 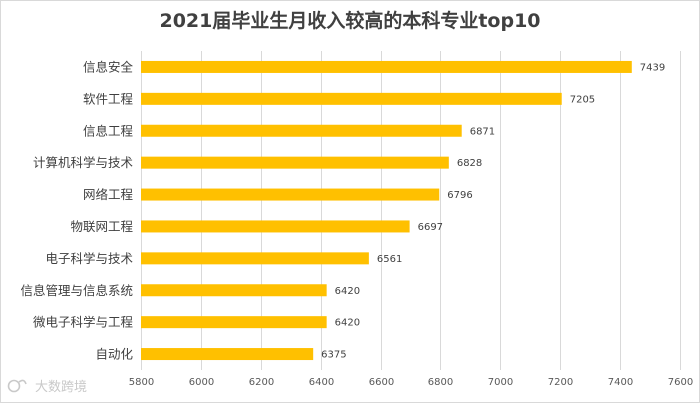 What do you see at coordinates (652, 67) in the screenshot?
I see `value-label: 7439` at bounding box center [652, 67].